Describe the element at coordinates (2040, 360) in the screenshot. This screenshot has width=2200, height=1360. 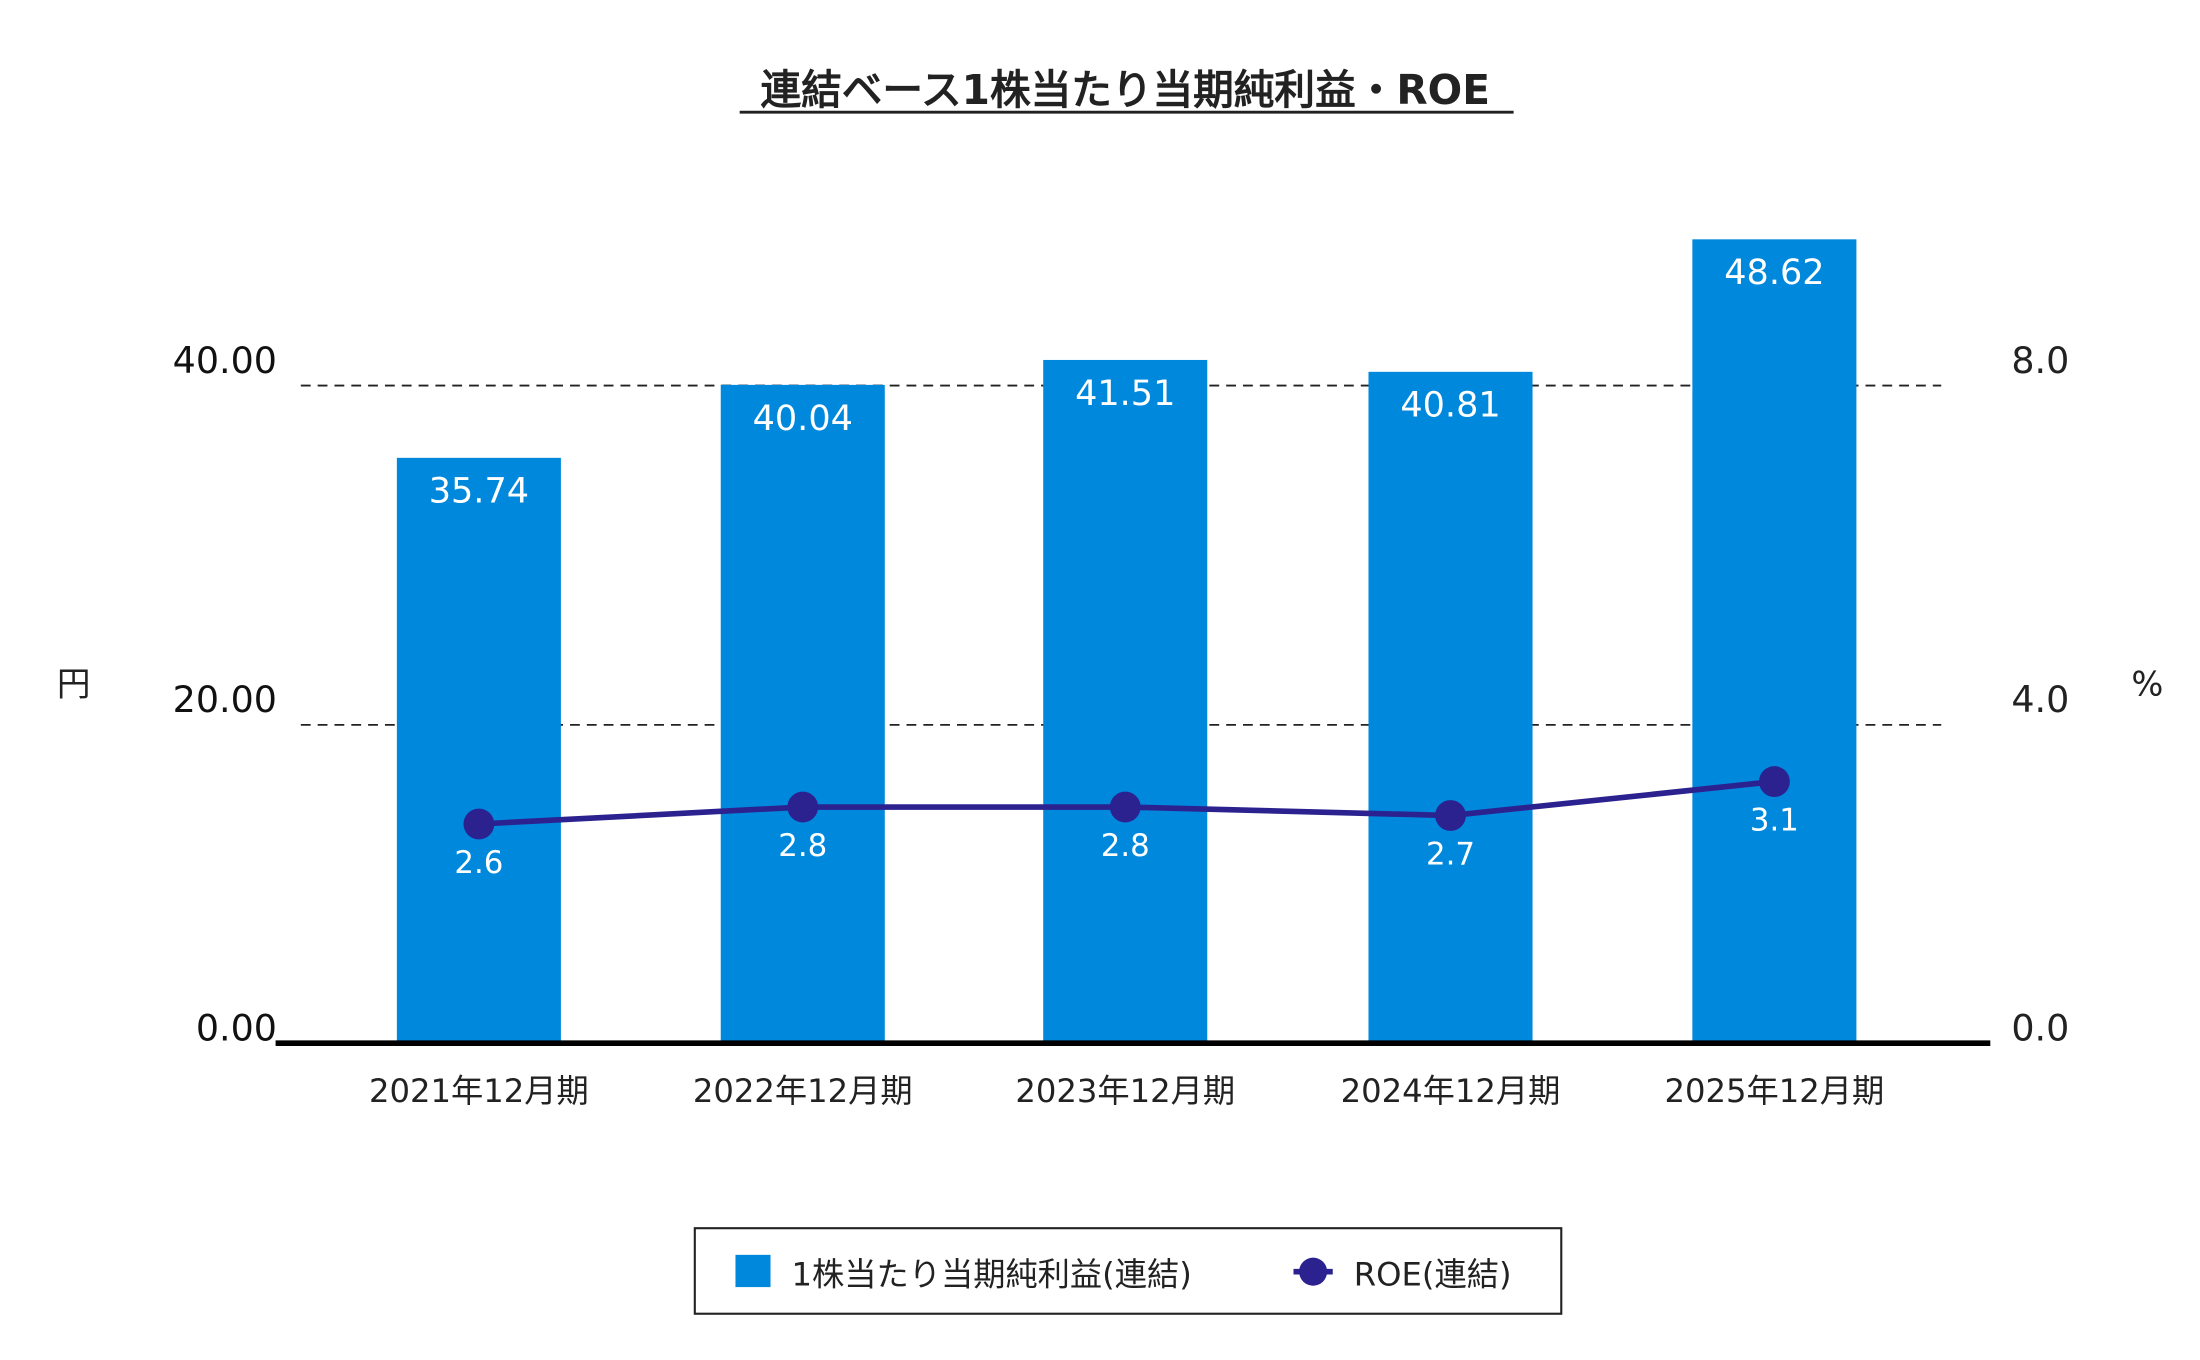
I see `y-right-tick-label: 8.0` at that location.